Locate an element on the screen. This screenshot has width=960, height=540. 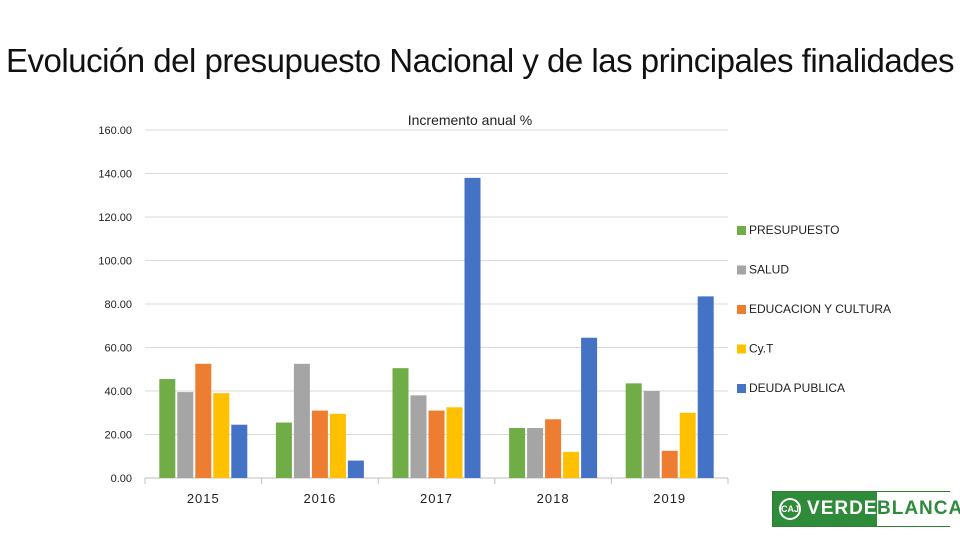
bar-salud-2018 is located at coordinates (535, 452).